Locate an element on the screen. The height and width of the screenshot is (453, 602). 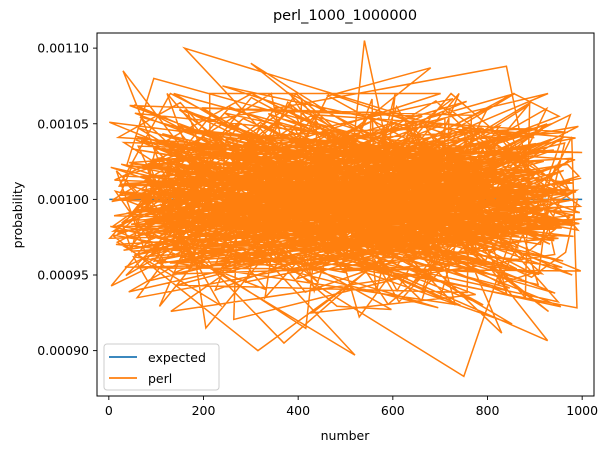
x-tick-label: 0 is located at coordinates (109, 410).